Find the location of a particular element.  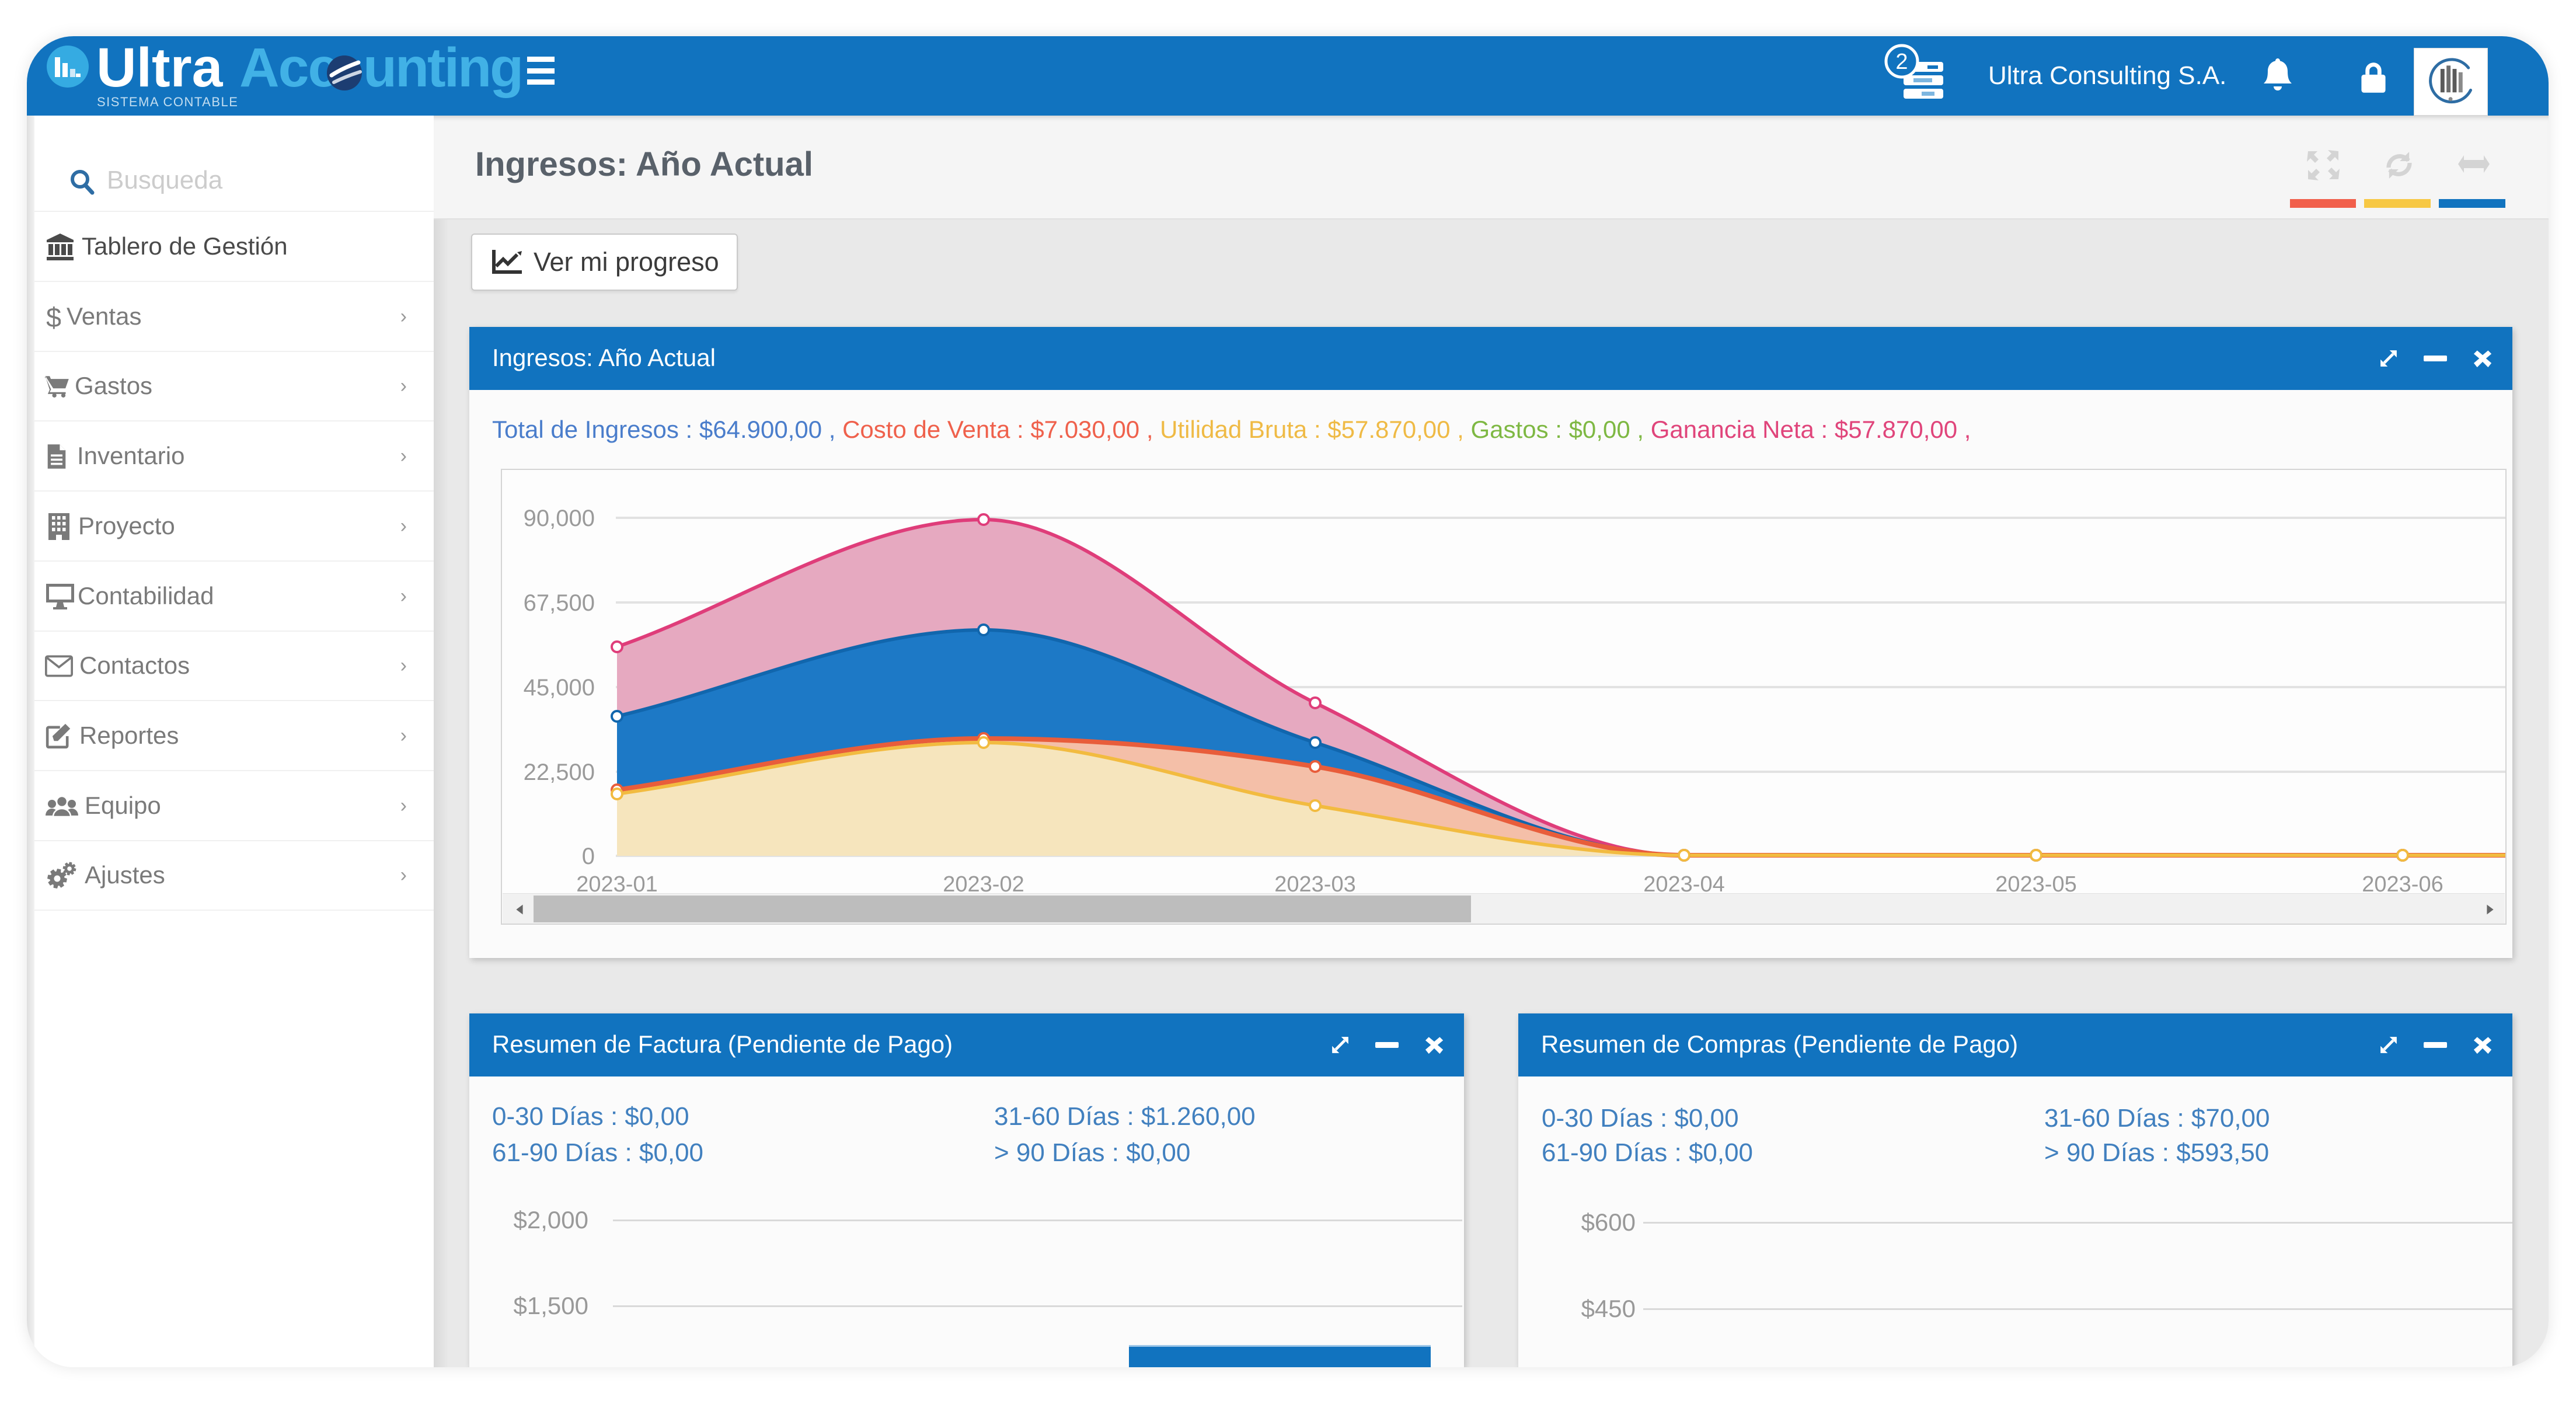

svg-text: 67,500 is located at coordinates (559, 603).